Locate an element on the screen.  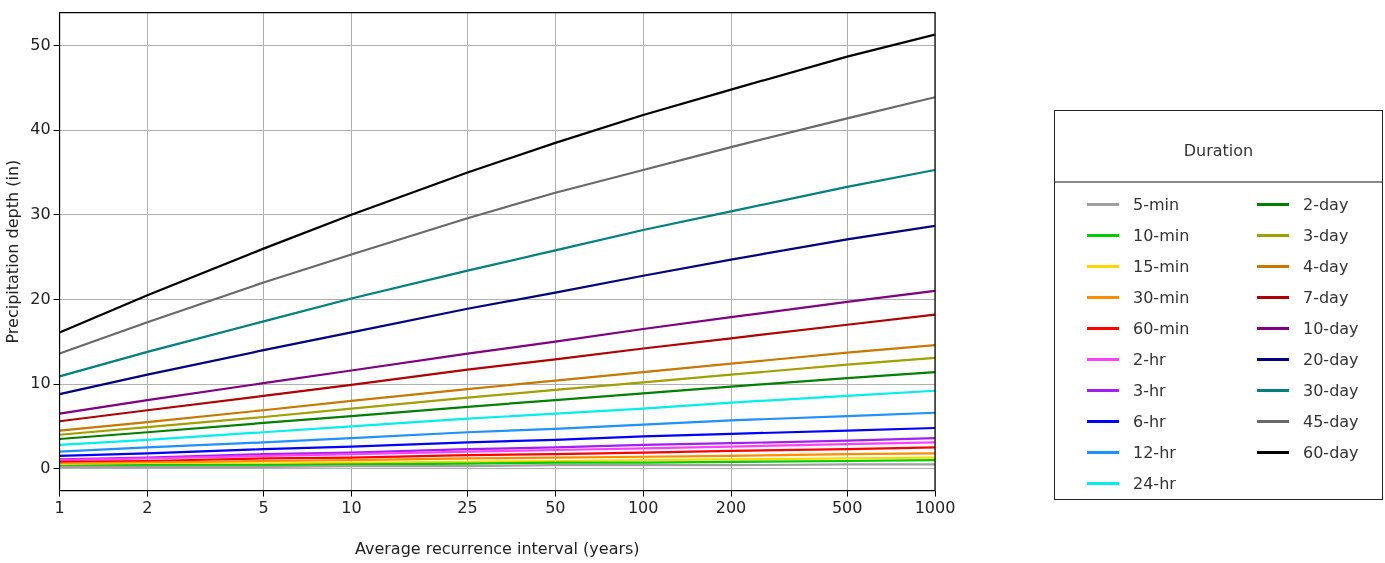
x-tick-label: 5 is located at coordinates (263, 508).